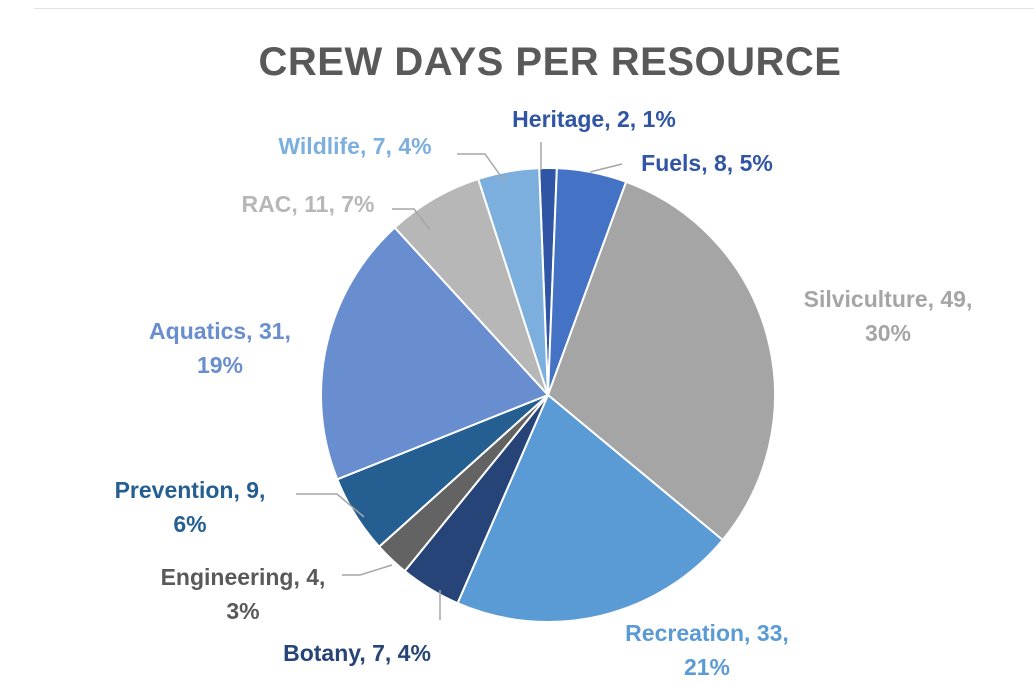 The height and width of the screenshot is (683, 1034). I want to click on data-label-heritage: Heritage, 2, 1%, so click(594, 119).